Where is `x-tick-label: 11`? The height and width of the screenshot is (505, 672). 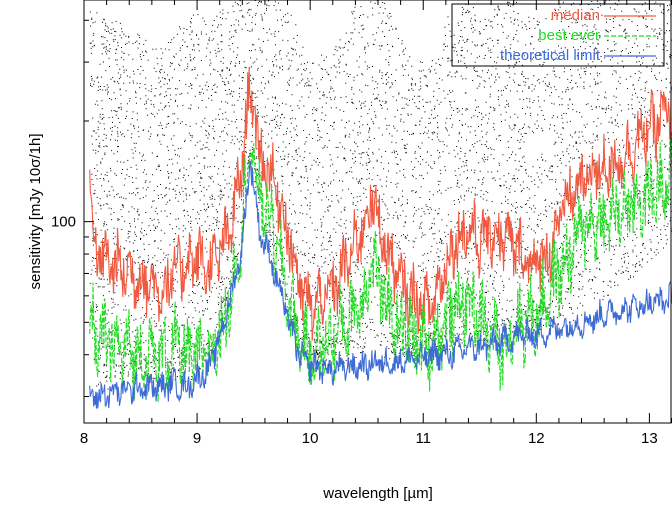 x-tick-label: 11 is located at coordinates (423, 438).